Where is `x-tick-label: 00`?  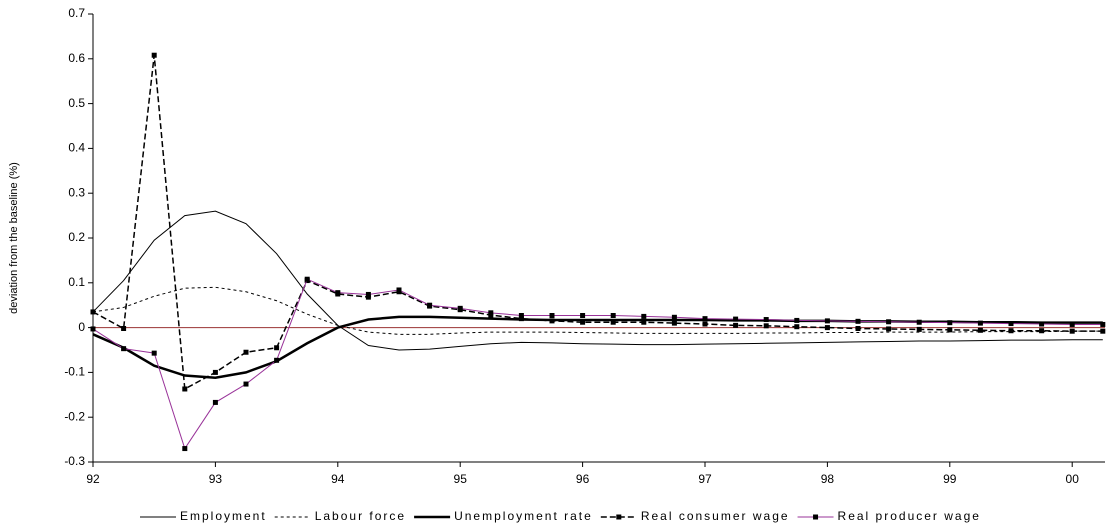
x-tick-label: 00 is located at coordinates (1073, 479).